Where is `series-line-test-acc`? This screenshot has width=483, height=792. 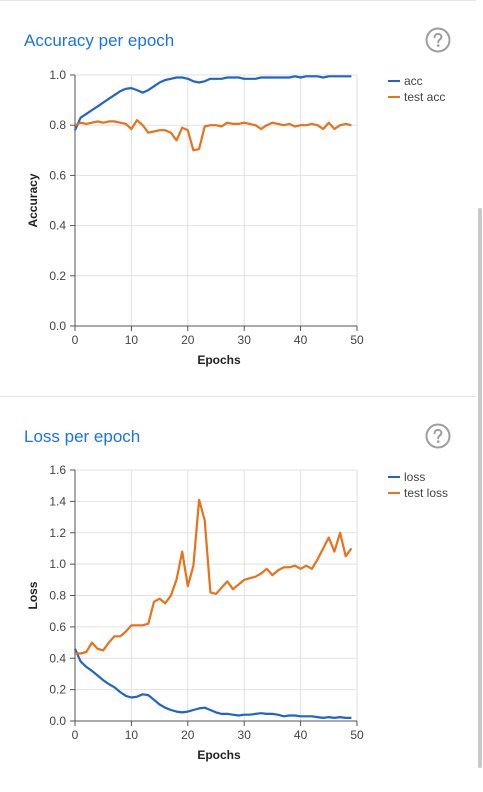 series-line-test-acc is located at coordinates (213, 135).